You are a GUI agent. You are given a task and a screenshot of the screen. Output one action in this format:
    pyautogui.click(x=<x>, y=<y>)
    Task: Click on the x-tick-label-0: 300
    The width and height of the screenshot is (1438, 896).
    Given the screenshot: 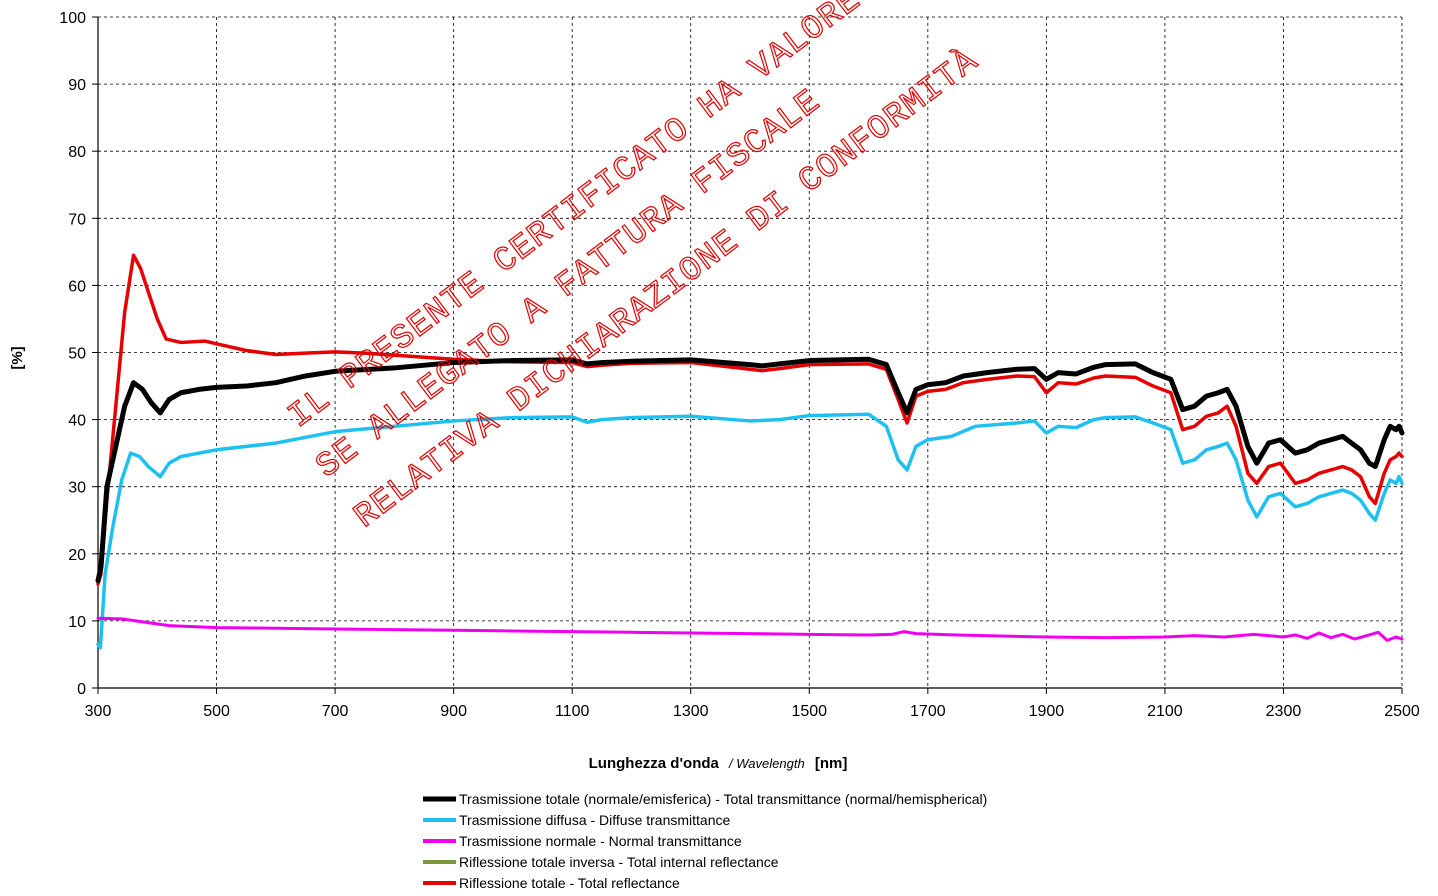 What is the action you would take?
    pyautogui.click(x=98, y=711)
    